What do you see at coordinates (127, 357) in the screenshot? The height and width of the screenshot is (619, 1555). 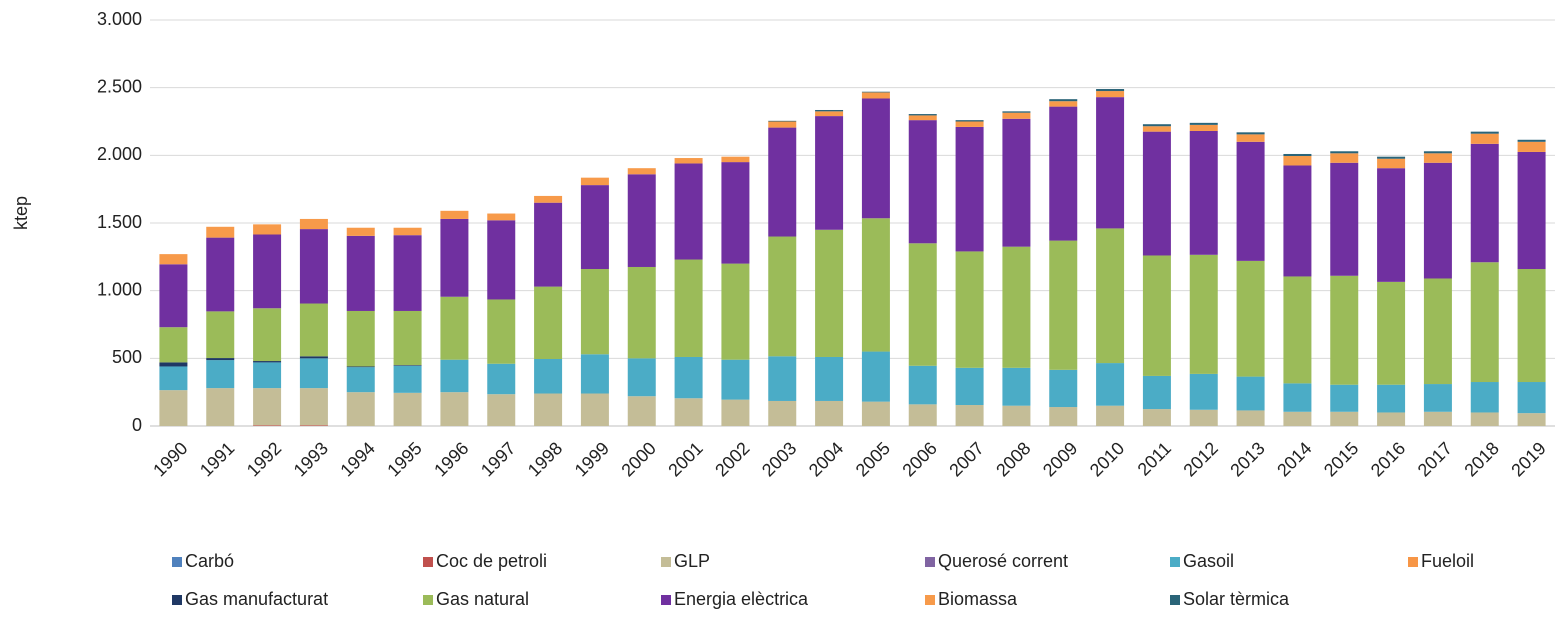 I see `y-tick-label: 500` at bounding box center [127, 357].